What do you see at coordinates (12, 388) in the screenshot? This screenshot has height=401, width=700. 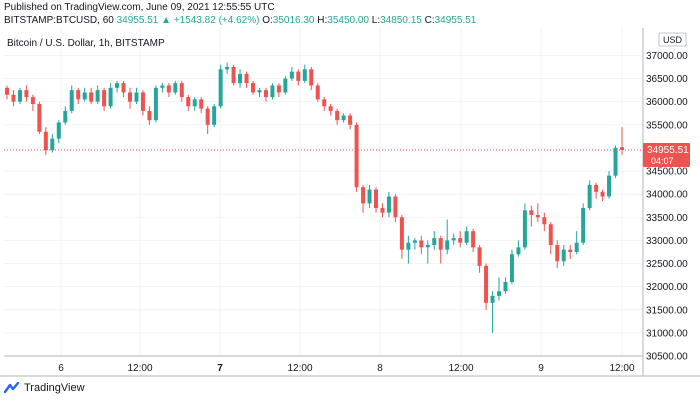 I see `tradingview-logo-icon` at bounding box center [12, 388].